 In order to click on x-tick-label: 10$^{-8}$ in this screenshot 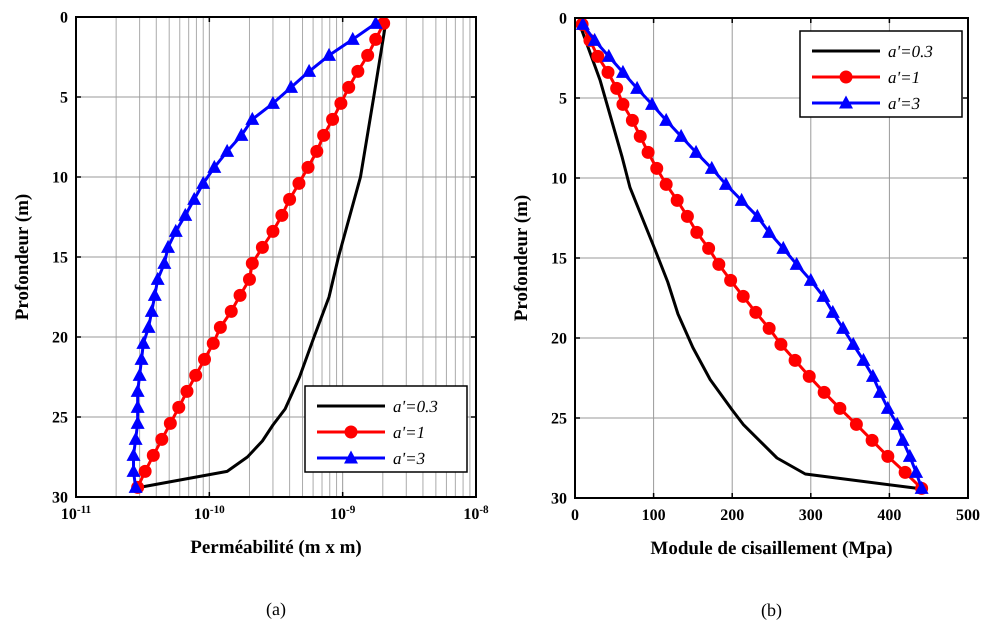, I will do `click(476, 513)`.